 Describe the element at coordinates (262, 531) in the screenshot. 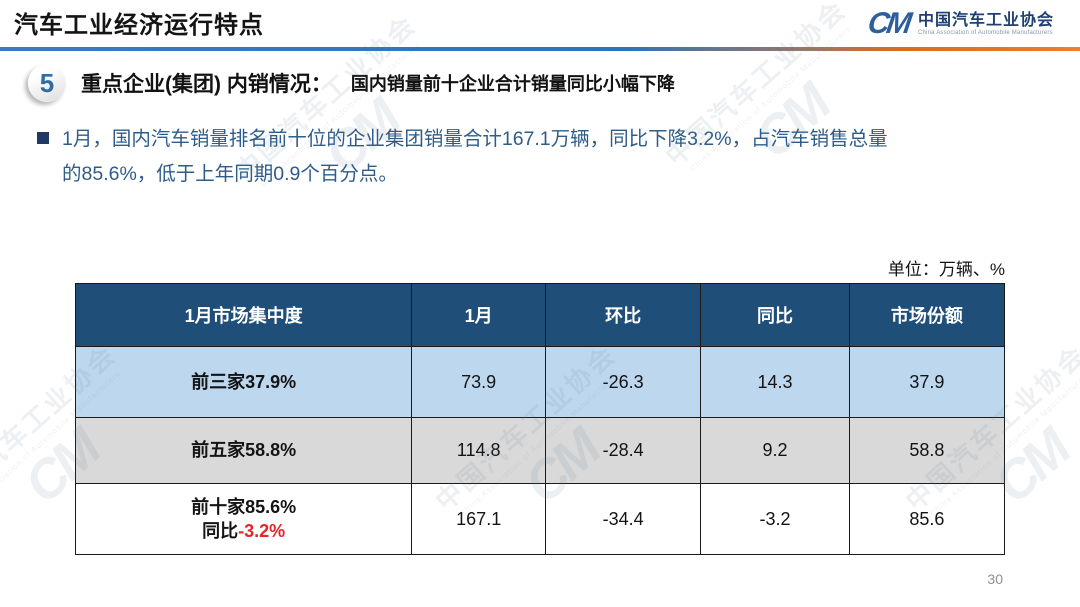

I see `row-label-yoy-negative: -3.2%` at that location.